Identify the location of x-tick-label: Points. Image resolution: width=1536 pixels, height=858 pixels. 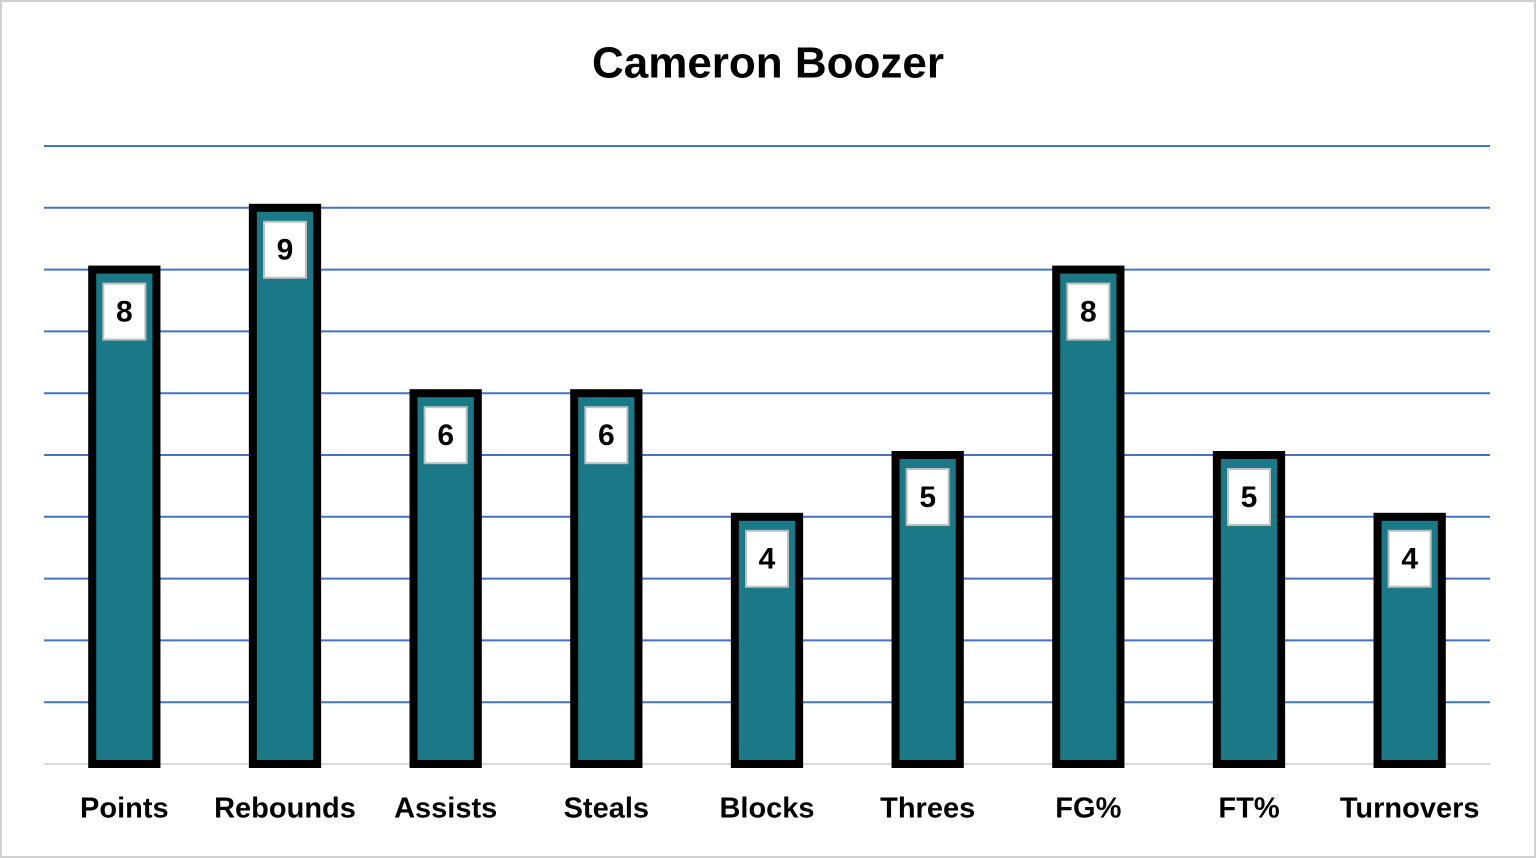
(124, 809).